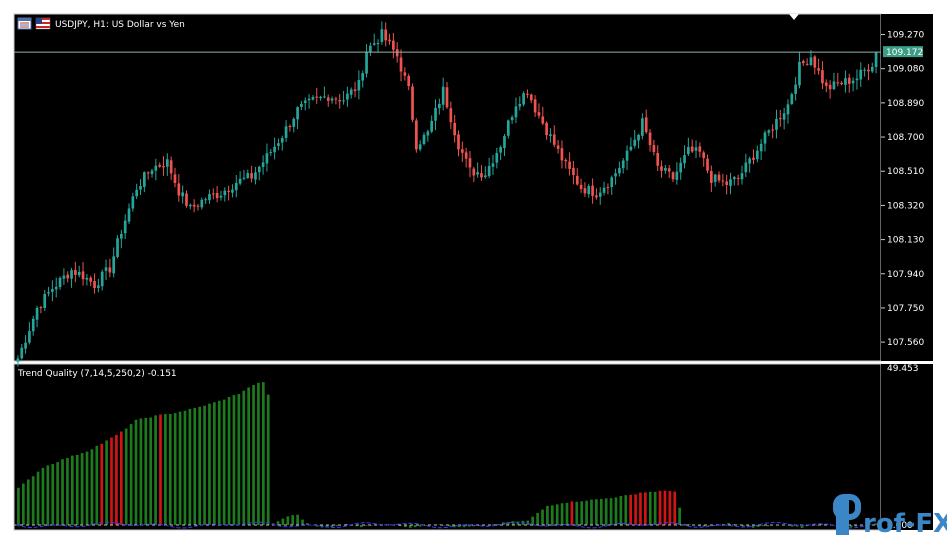 The width and height of the screenshot is (947, 547). I want to click on price-scale, so click(907, 187).